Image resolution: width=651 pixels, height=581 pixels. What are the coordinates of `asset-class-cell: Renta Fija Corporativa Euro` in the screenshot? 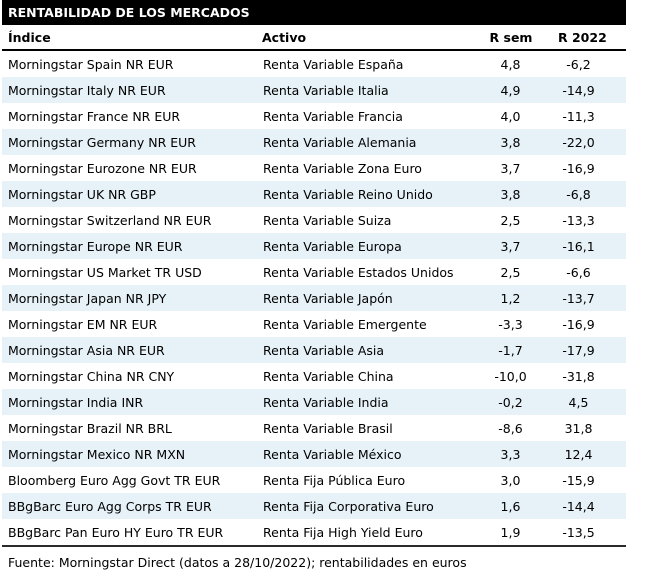 It's located at (348, 506).